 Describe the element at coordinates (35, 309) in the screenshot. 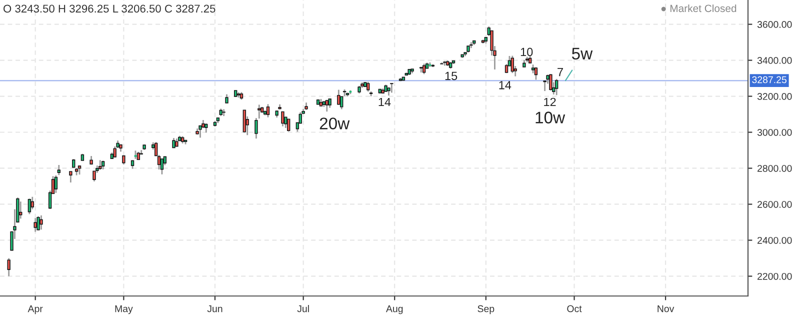

I see `x-tick-label: Apr` at that location.